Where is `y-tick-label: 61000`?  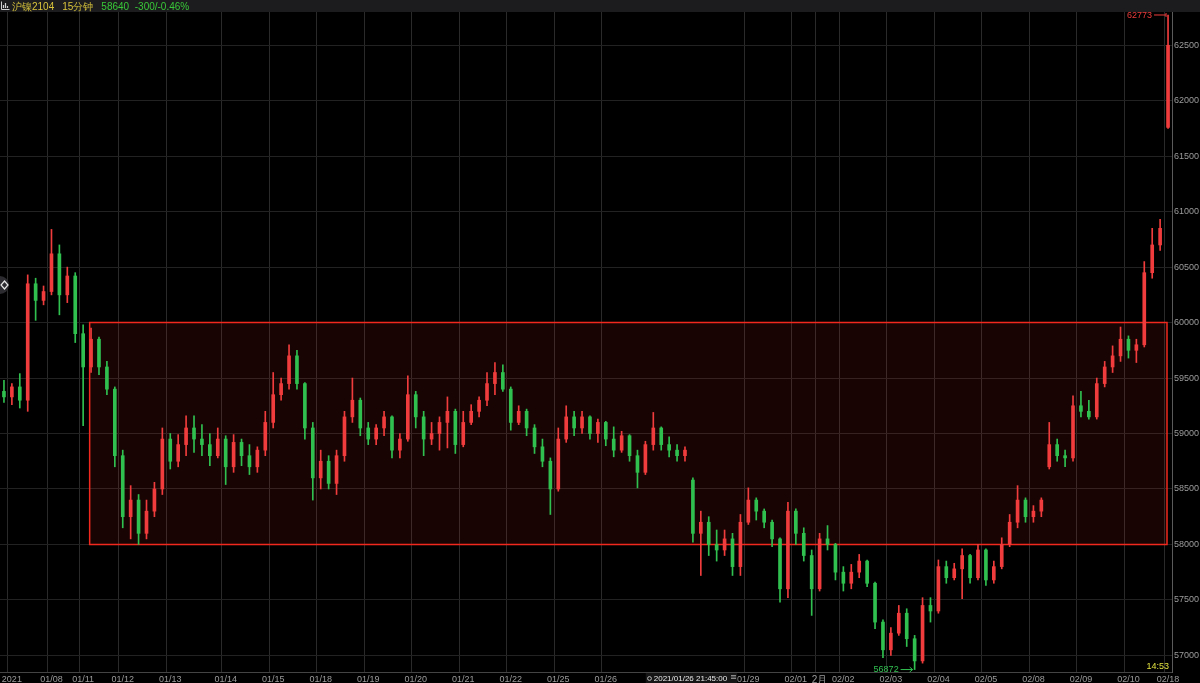 y-tick-label: 61000 is located at coordinates (1187, 211).